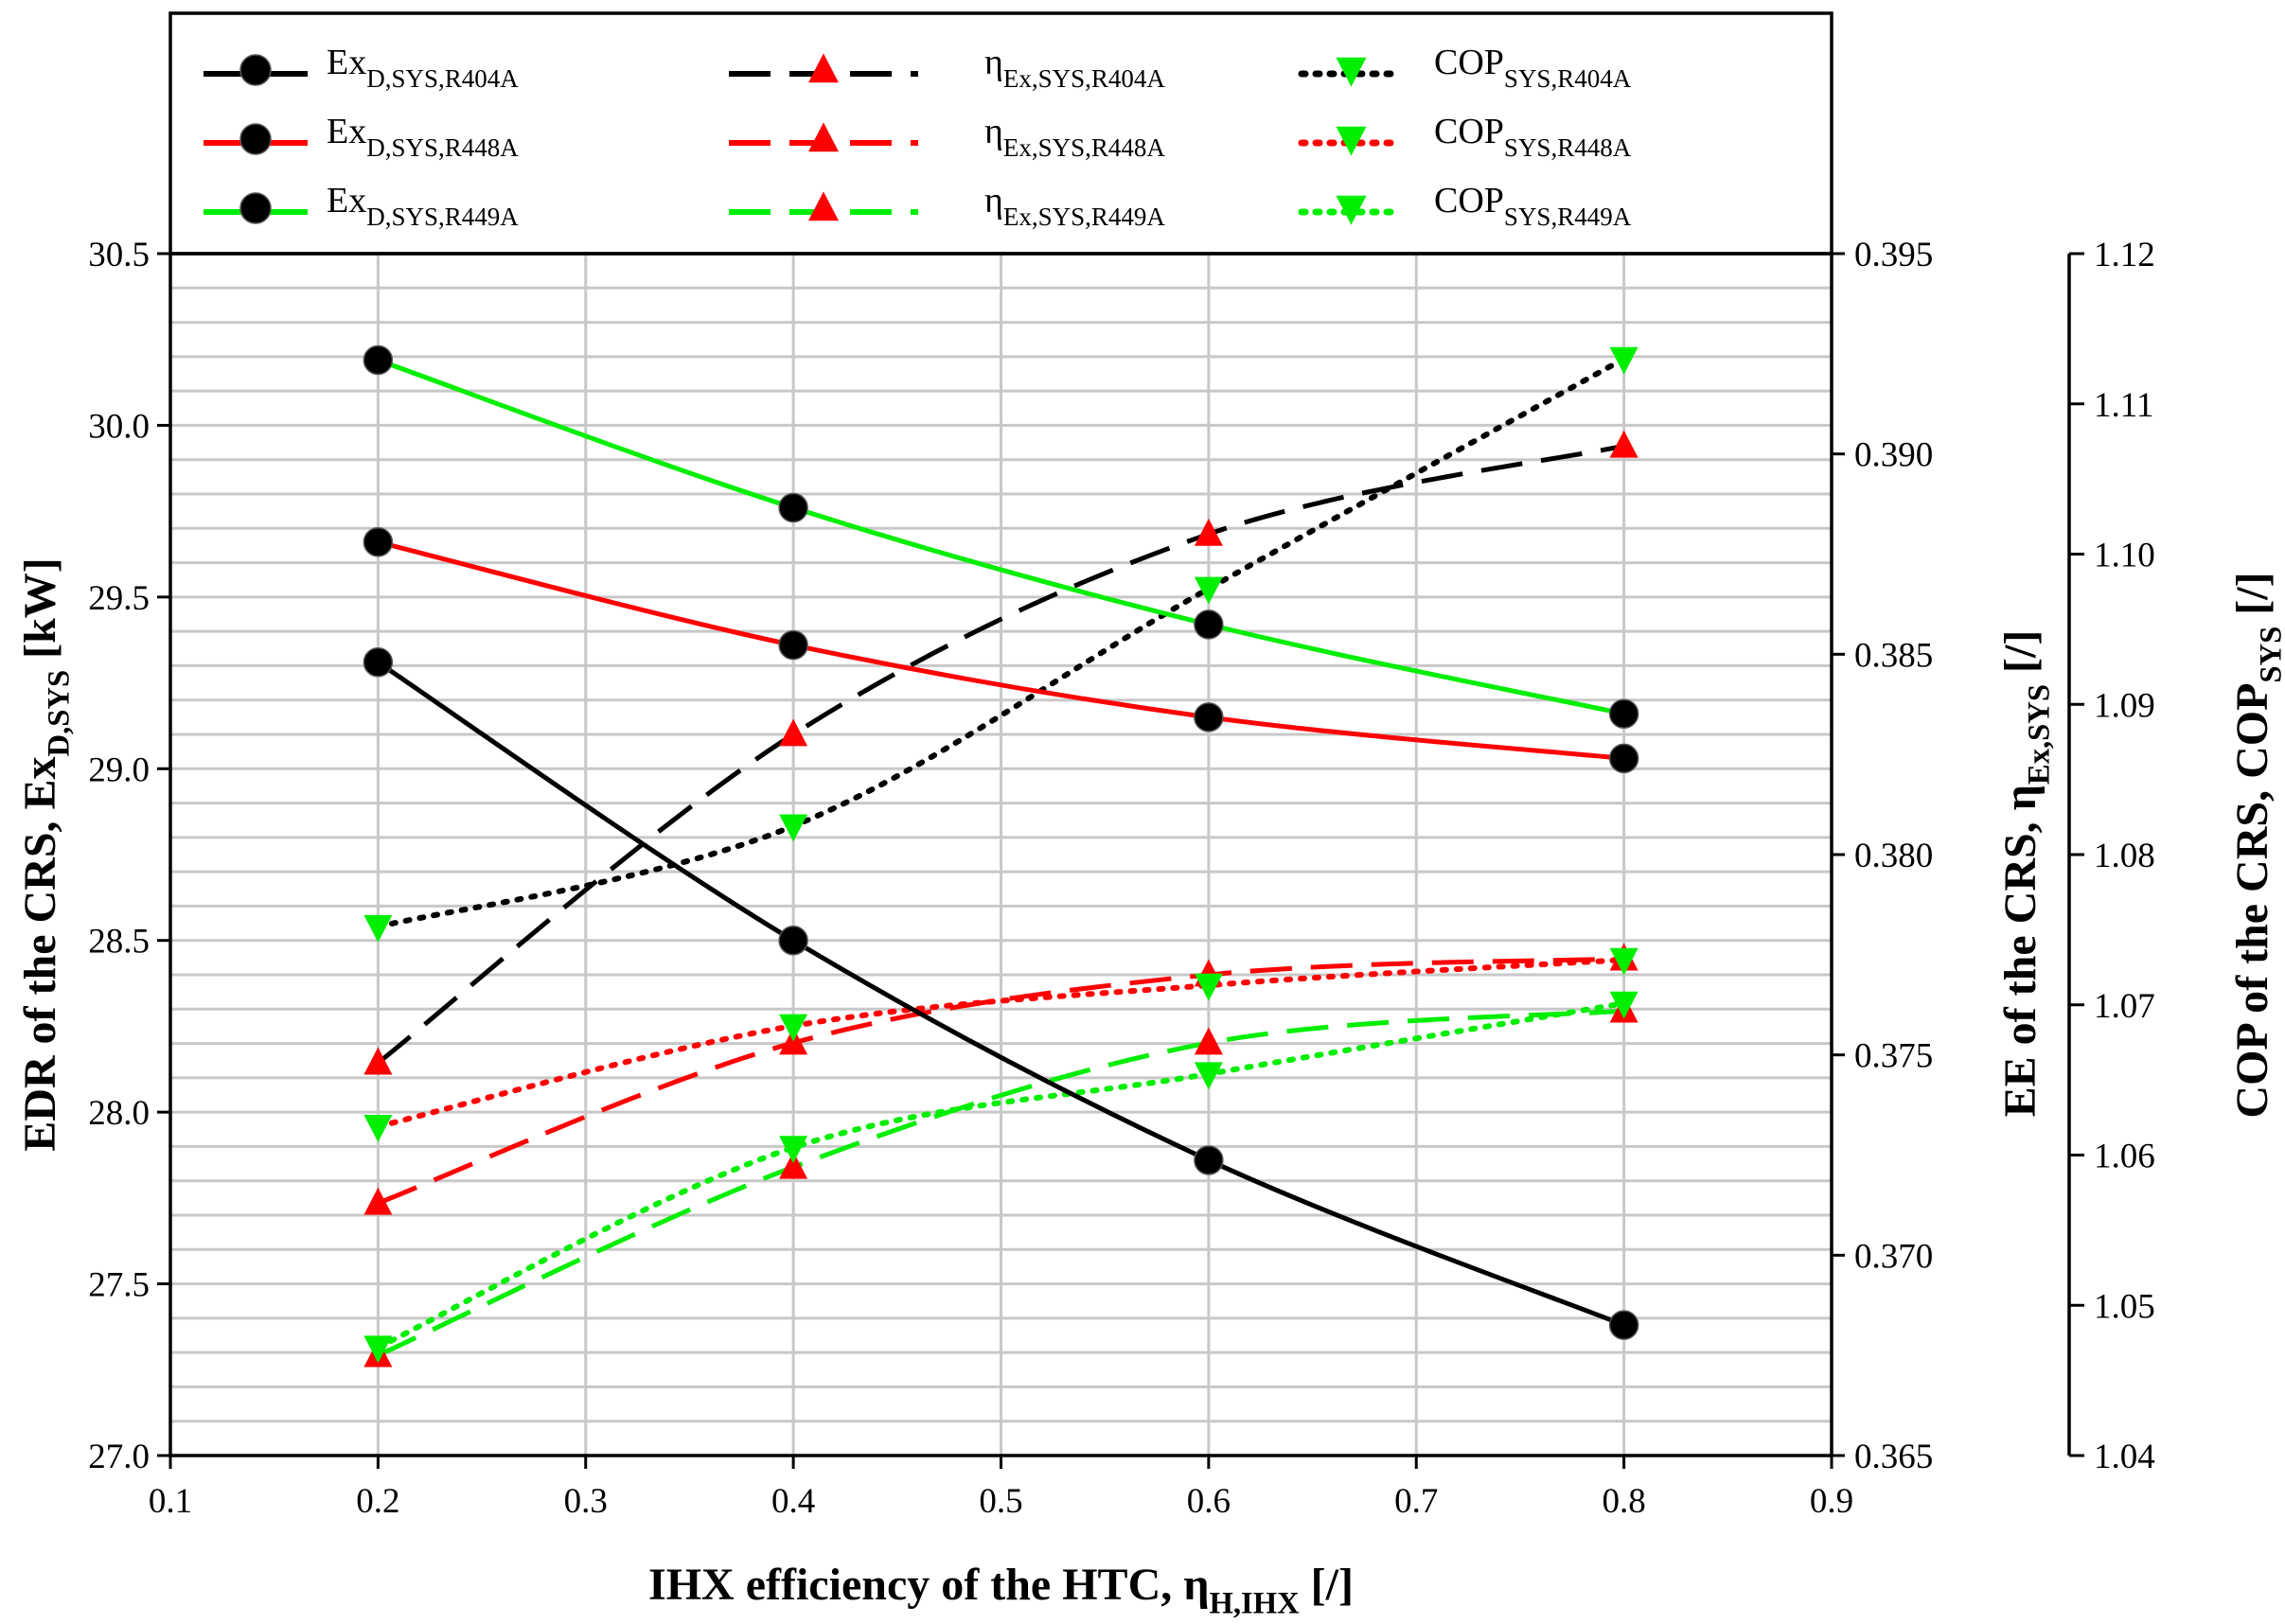  What do you see at coordinates (1255, 1603) in the screenshot?
I see `x-axis-title-sub: H,IHX` at bounding box center [1255, 1603].